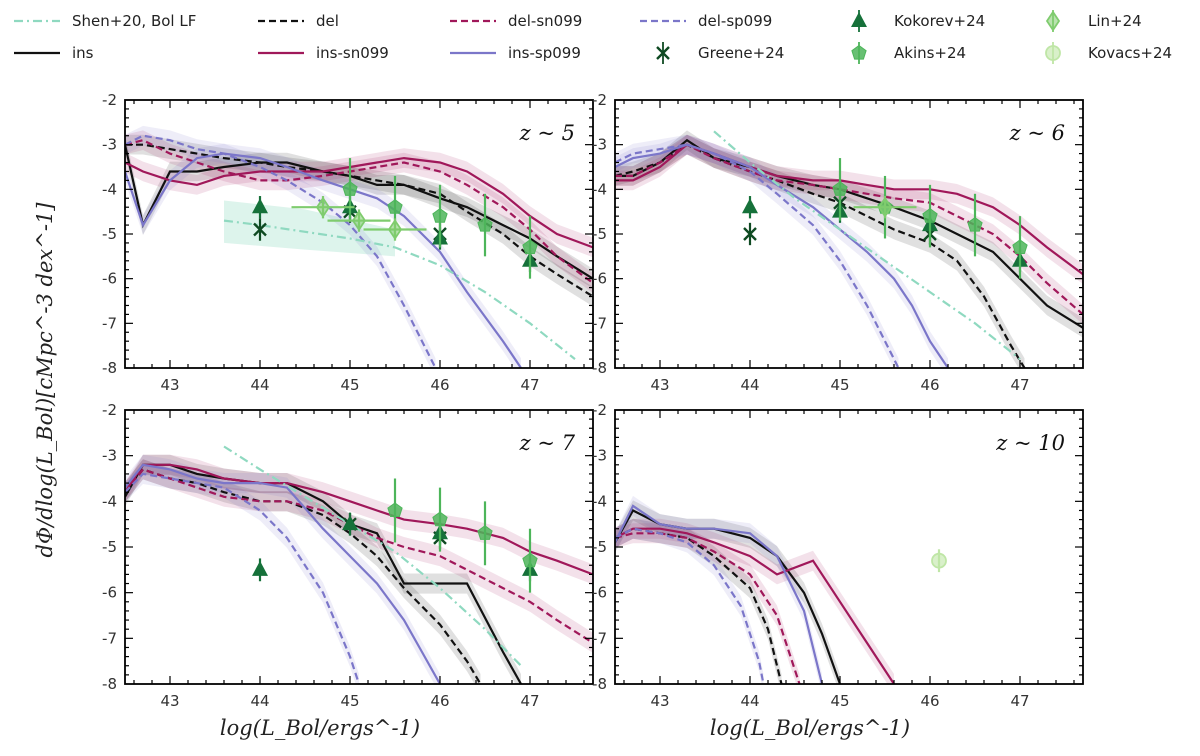  I want to click on legend-label: Kokorev+24, so click(939, 21).